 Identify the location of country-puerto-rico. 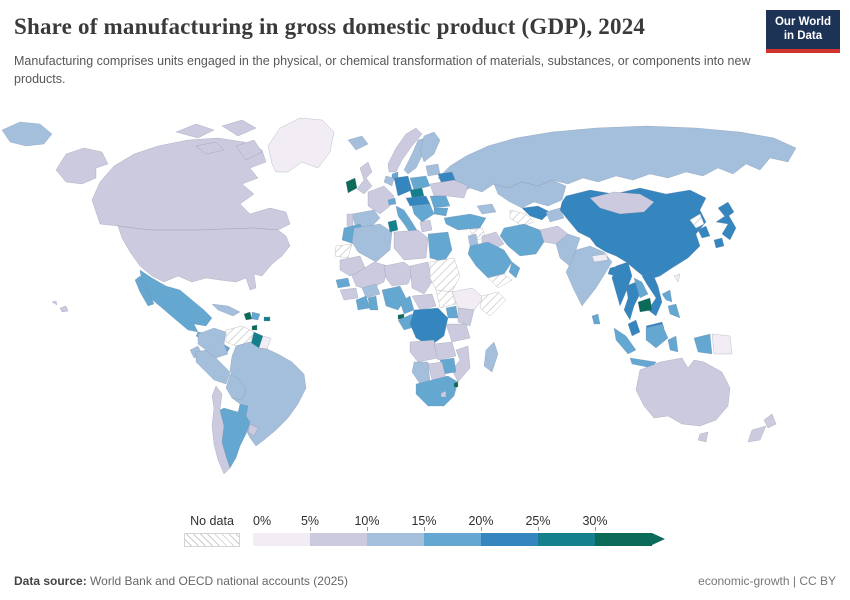
(267, 319).